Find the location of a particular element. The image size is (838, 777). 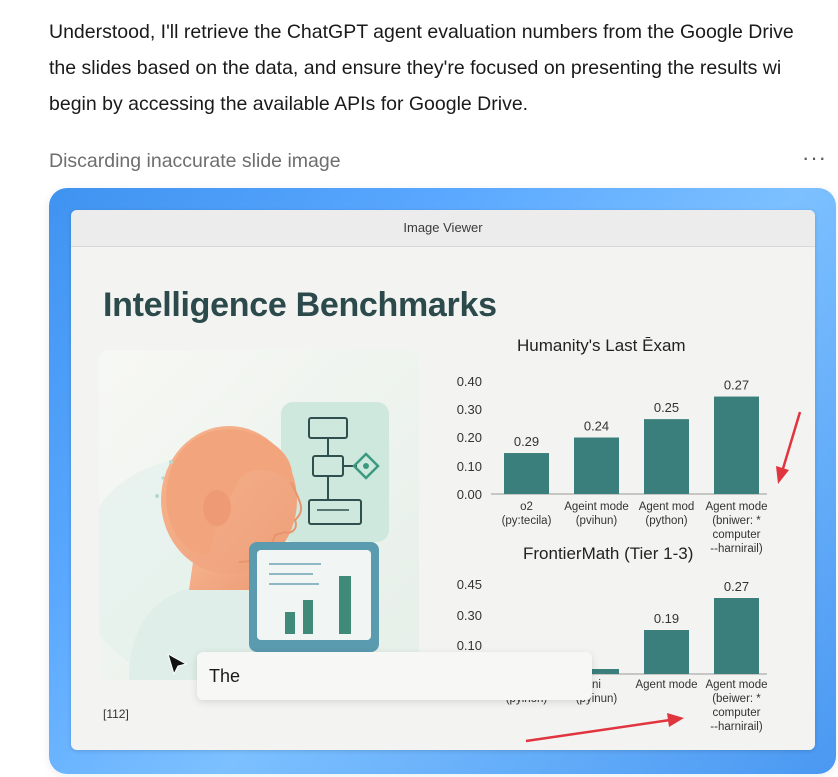

category-label: o2 is located at coordinates (526, 507).